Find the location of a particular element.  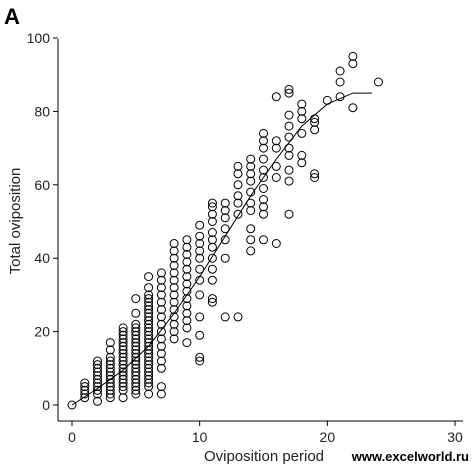

y-tick-label: 20 is located at coordinates (42, 332).